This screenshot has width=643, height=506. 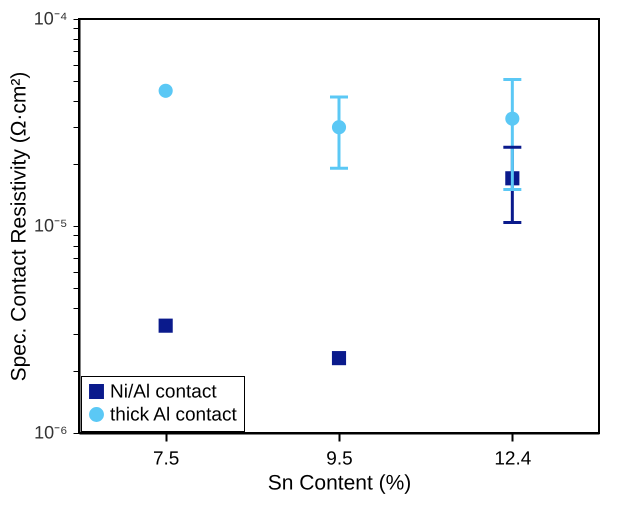 I want to click on legend-label: Ni/Al contact, so click(x=164, y=392).